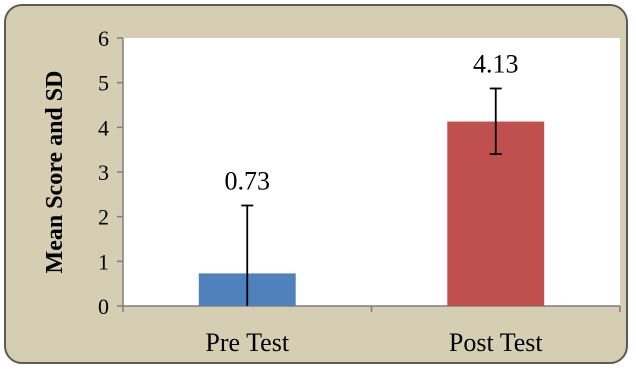 Image resolution: width=636 pixels, height=370 pixels. I want to click on y-tick-label: 3, so click(103, 172).